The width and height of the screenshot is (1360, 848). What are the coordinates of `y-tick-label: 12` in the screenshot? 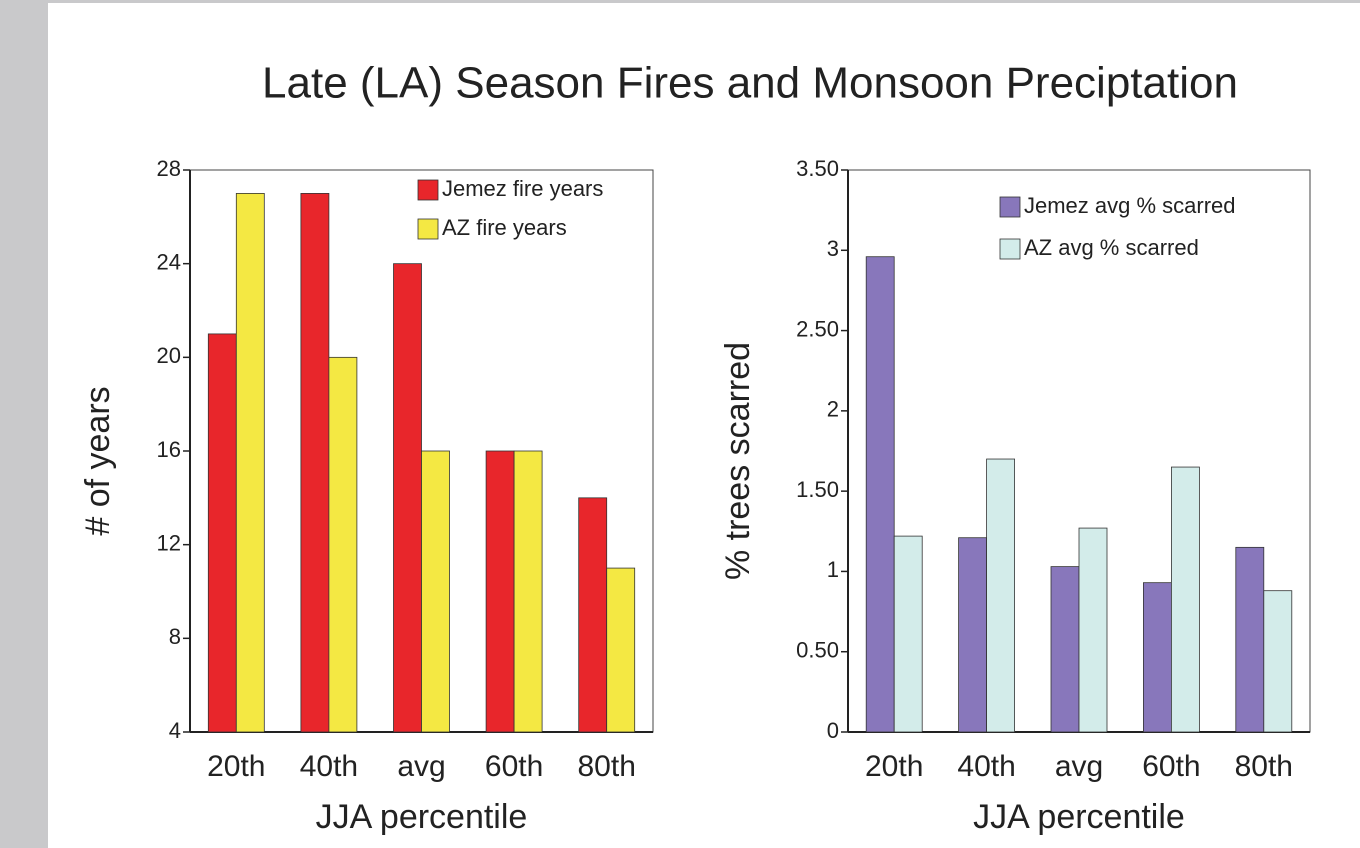 It's located at (169, 542).